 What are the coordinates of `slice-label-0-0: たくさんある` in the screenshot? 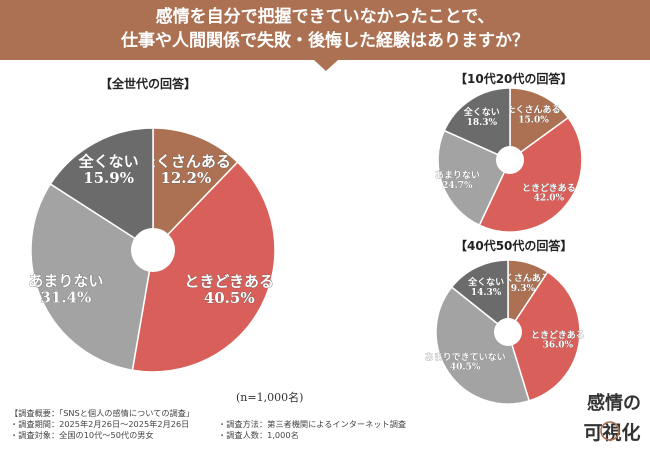 It's located at (186, 161).